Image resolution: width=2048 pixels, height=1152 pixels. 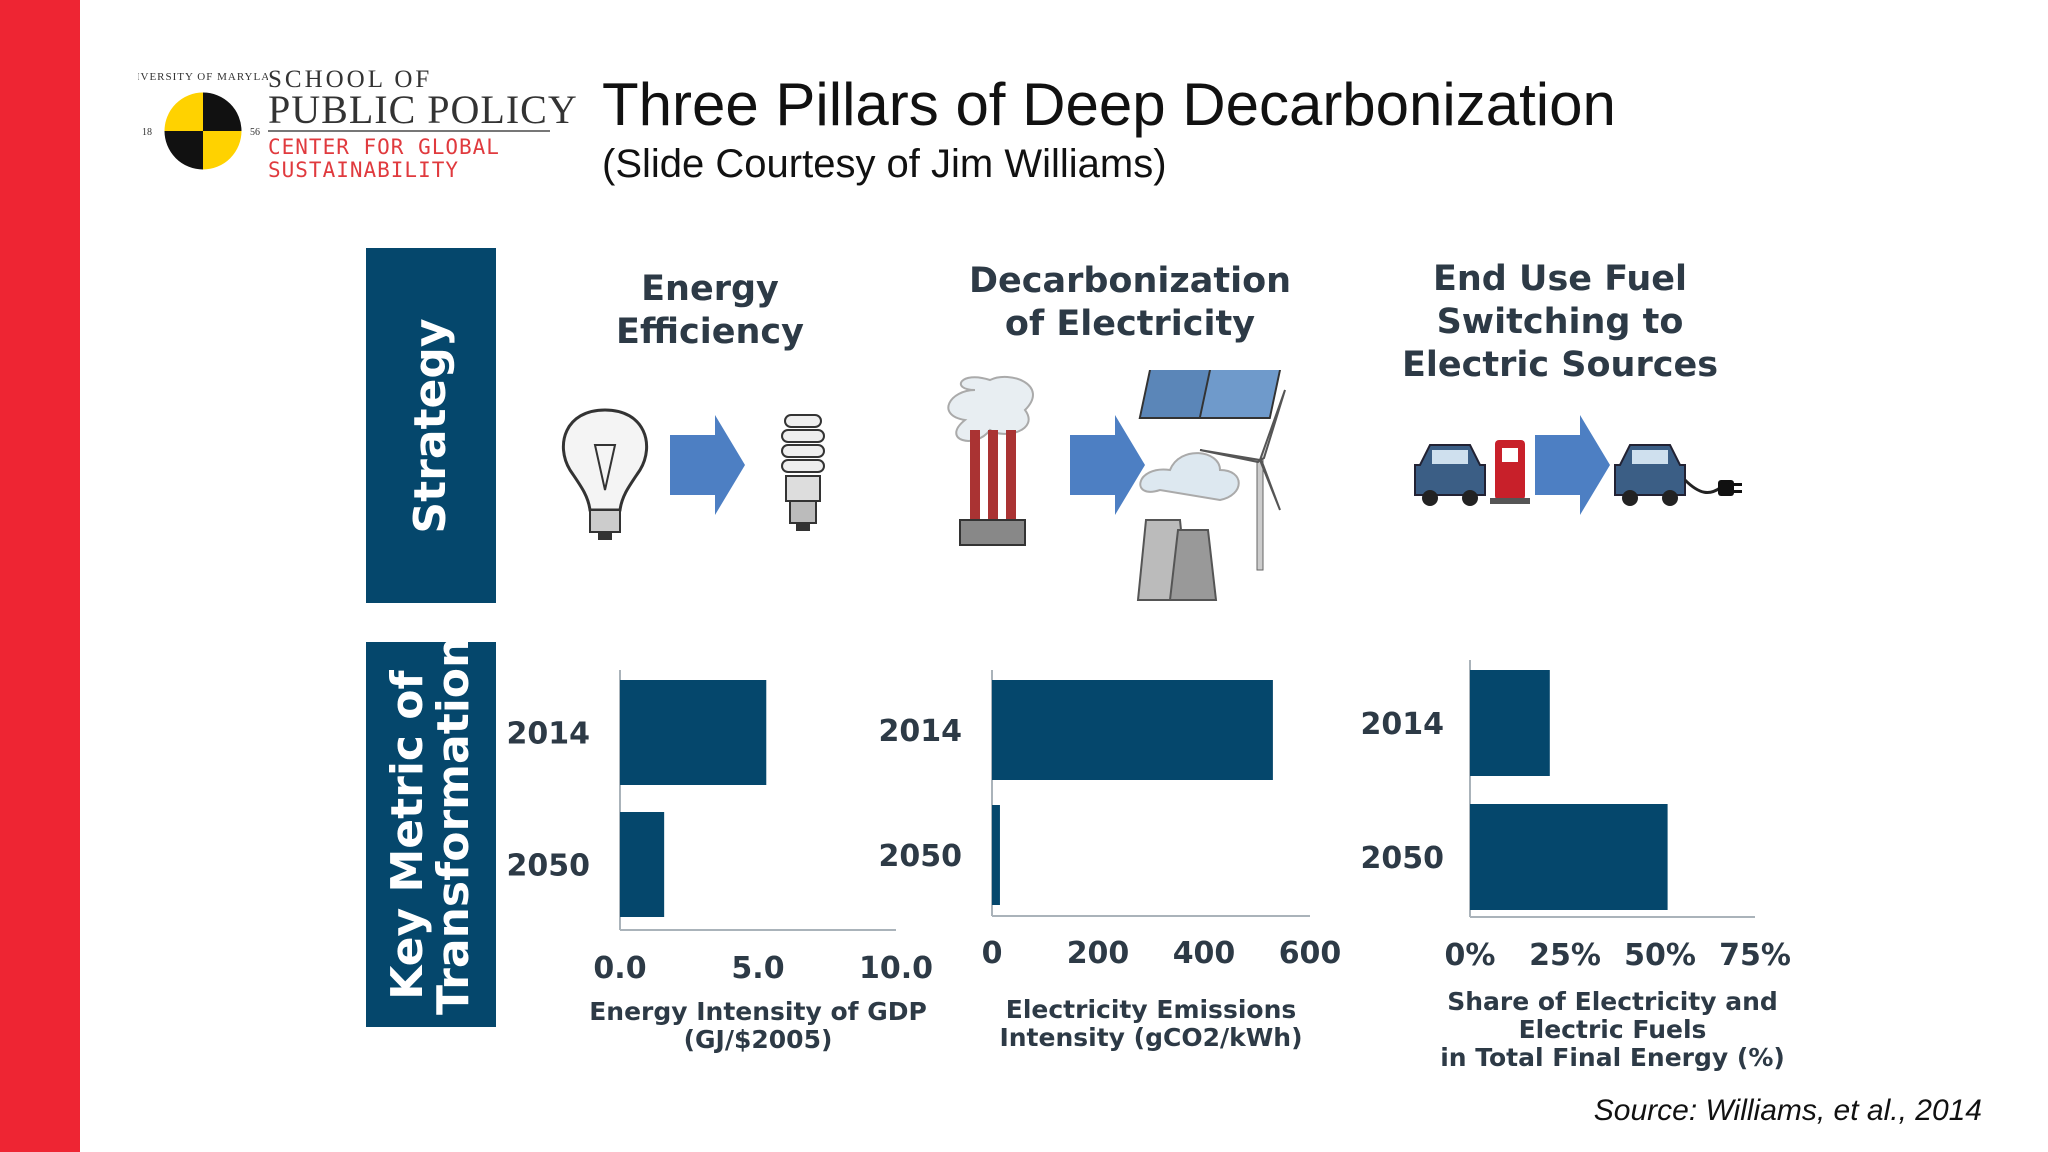 What do you see at coordinates (203, 77) in the screenshot?
I see `seal-text: UNIVERSITY OF MARYLAND` at bounding box center [203, 77].